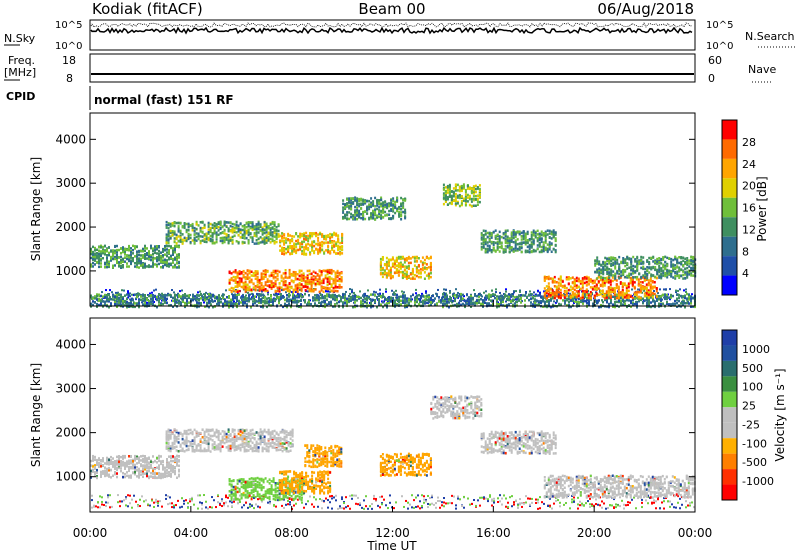 Image resolution: width=800 pixels, height=554 pixels. What do you see at coordinates (392, 35) in the screenshot?
I see `nsky-panel-frame` at bounding box center [392, 35].